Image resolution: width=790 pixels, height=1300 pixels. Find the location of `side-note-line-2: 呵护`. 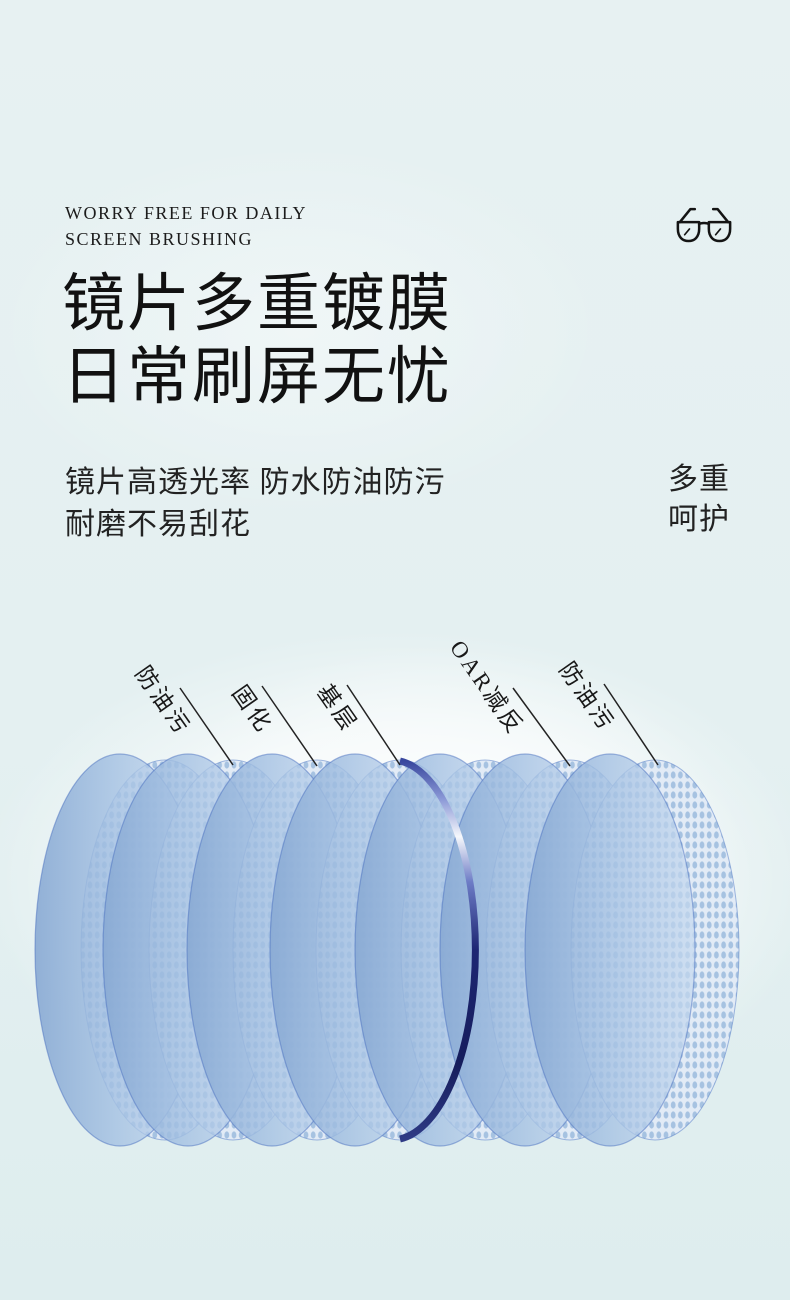

side-note-line-2: 呵护 is located at coordinates (699, 519).